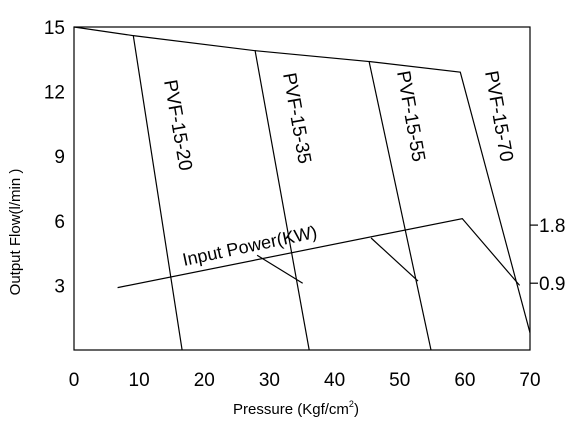 The width and height of the screenshot is (567, 426). What do you see at coordinates (59, 157) in the screenshot?
I see `y-tick-label-2: 9` at bounding box center [59, 157].